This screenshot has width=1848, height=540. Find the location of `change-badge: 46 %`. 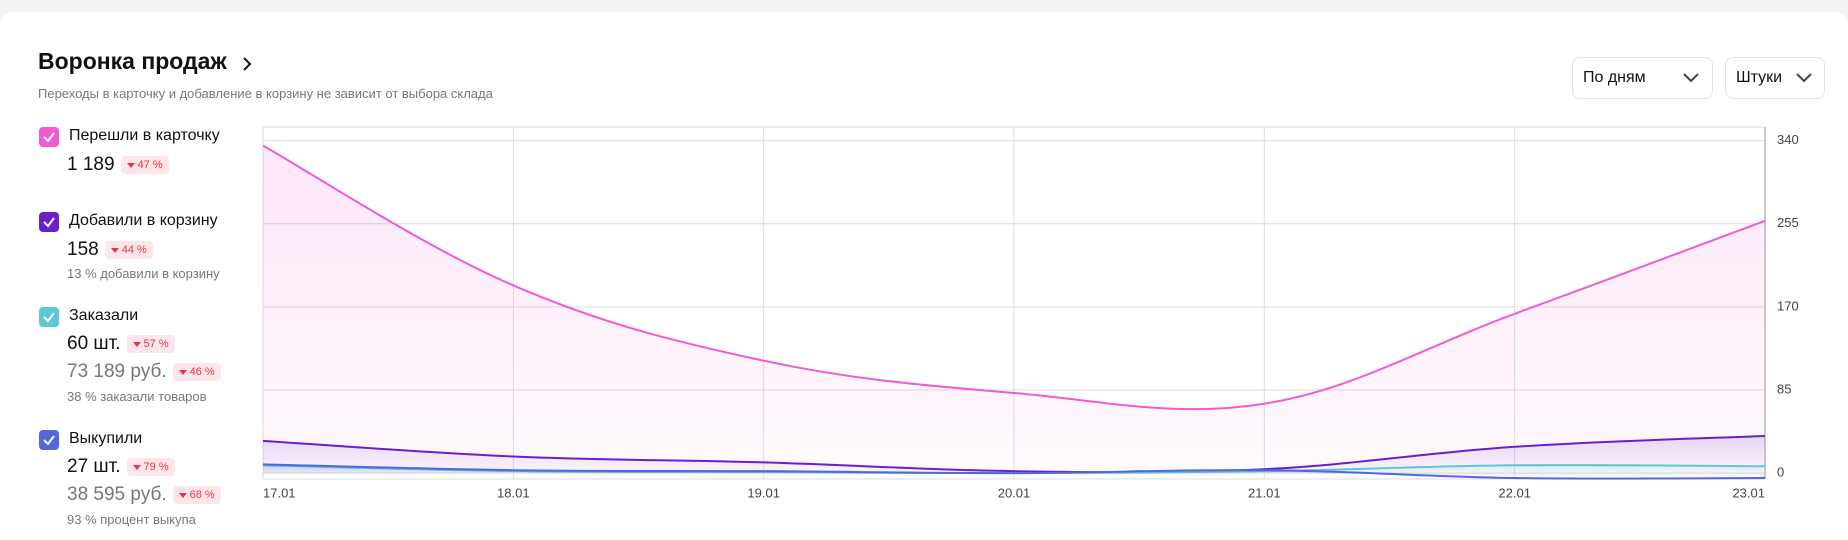

change-badge: 46 % is located at coordinates (196, 372).